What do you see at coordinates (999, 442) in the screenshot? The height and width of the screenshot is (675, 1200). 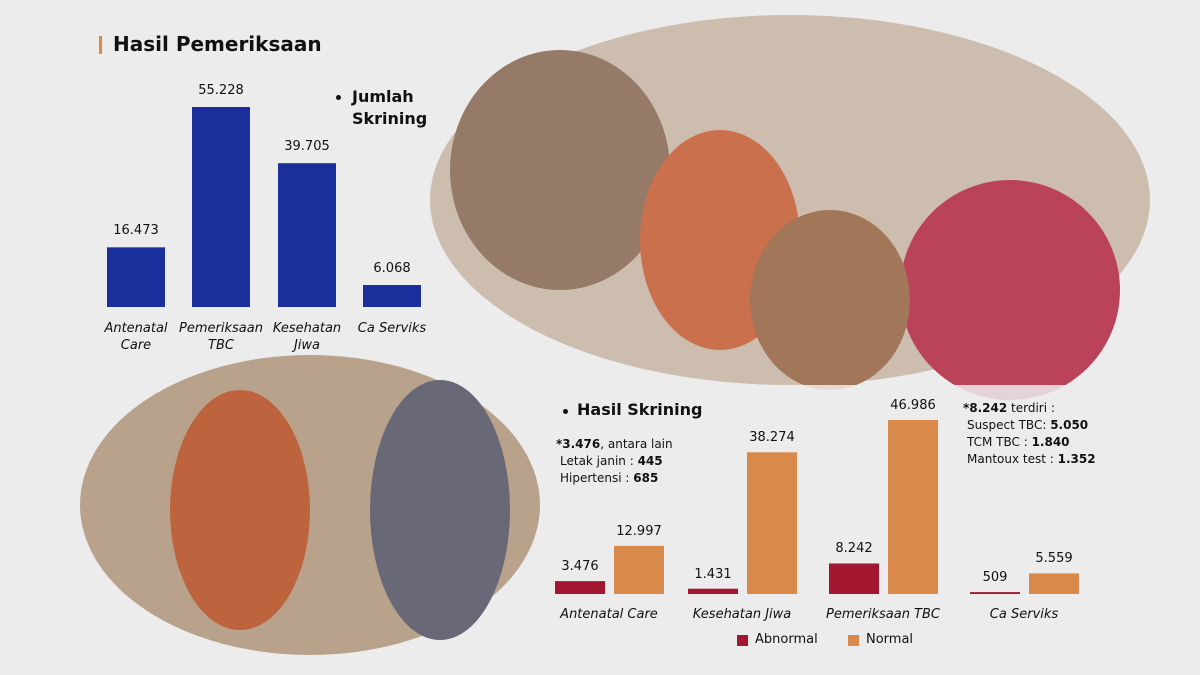 I see `annotation-text: TCM TBC :` at bounding box center [999, 442].